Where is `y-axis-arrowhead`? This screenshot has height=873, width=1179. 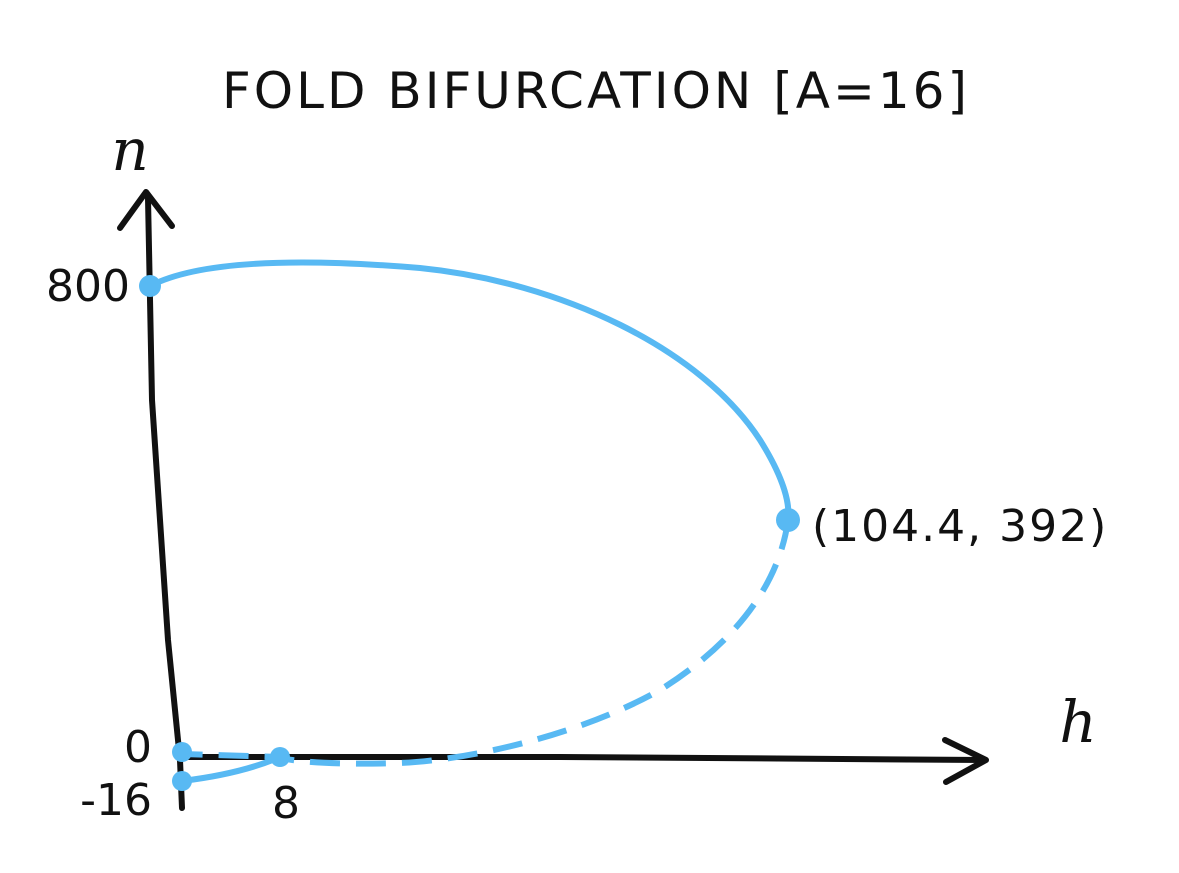
y-axis-arrowhead is located at coordinates (146, 210).